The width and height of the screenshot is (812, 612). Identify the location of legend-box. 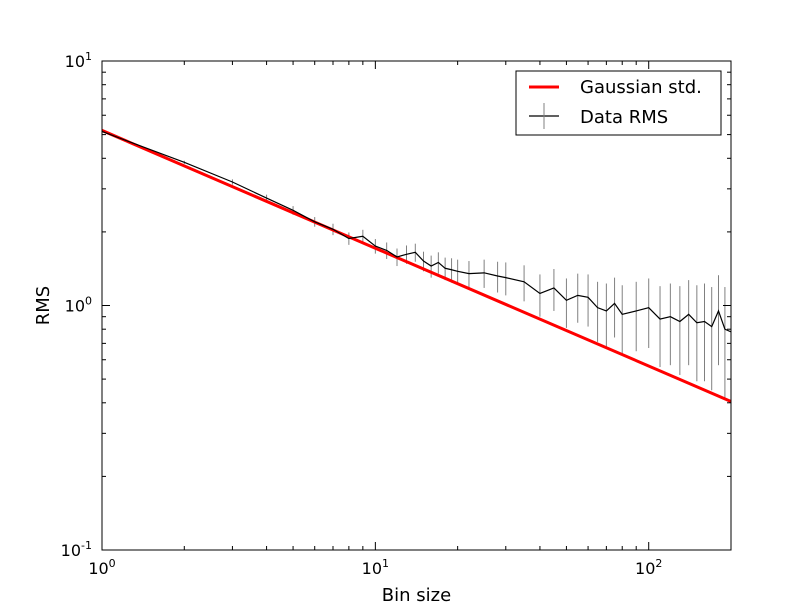
(618, 103).